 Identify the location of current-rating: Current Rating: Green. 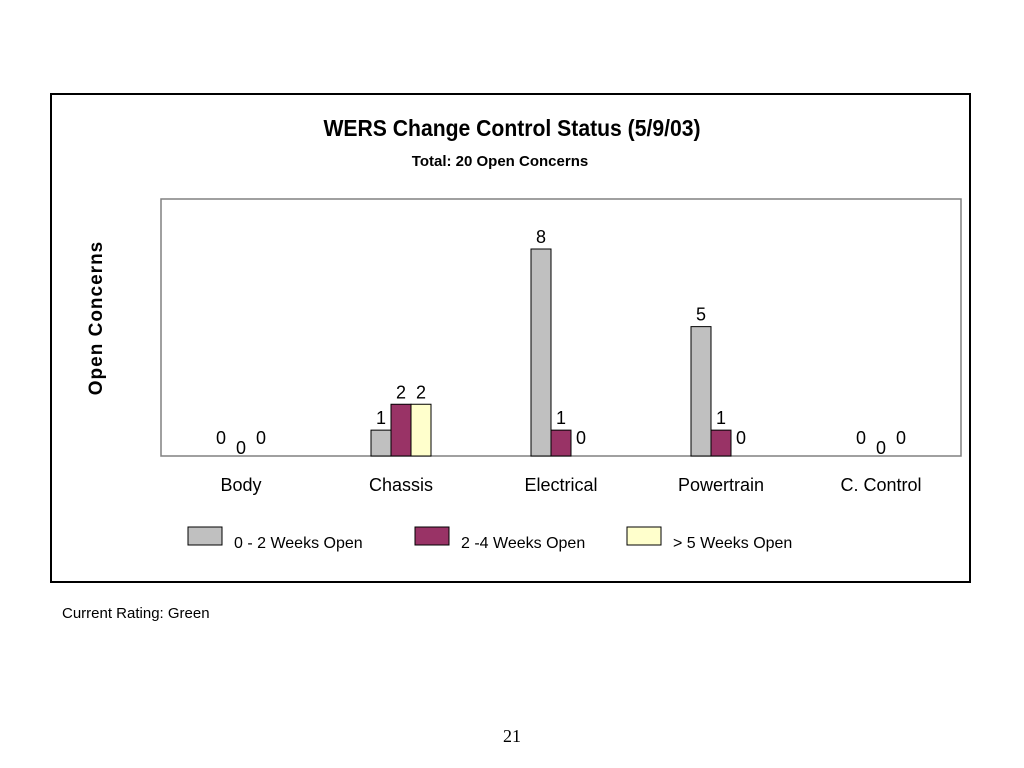
(136, 613).